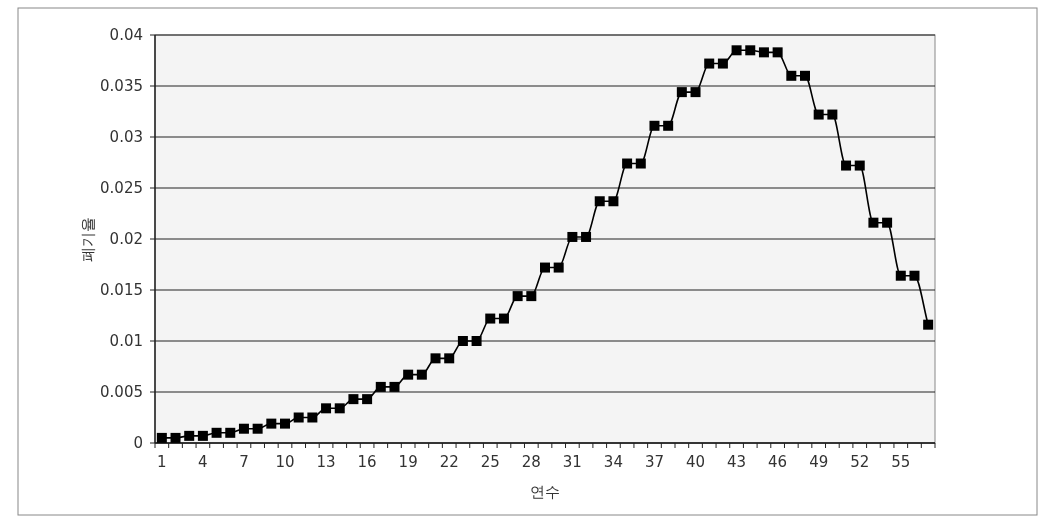 This screenshot has height=529, width=1055. I want to click on x-tick-label: 10, so click(285, 462).